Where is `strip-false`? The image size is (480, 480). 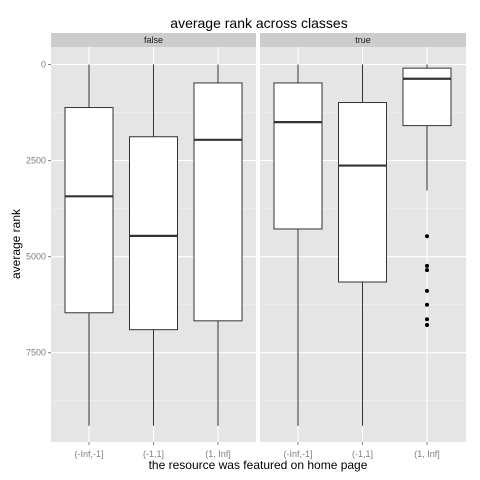
strip-false is located at coordinates (153, 40).